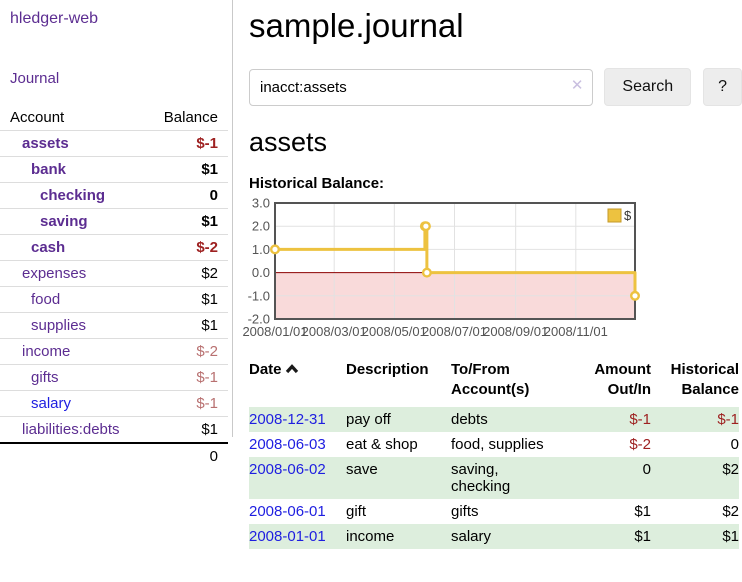 The image size is (742, 582). I want to click on help-button: ?, so click(722, 87).